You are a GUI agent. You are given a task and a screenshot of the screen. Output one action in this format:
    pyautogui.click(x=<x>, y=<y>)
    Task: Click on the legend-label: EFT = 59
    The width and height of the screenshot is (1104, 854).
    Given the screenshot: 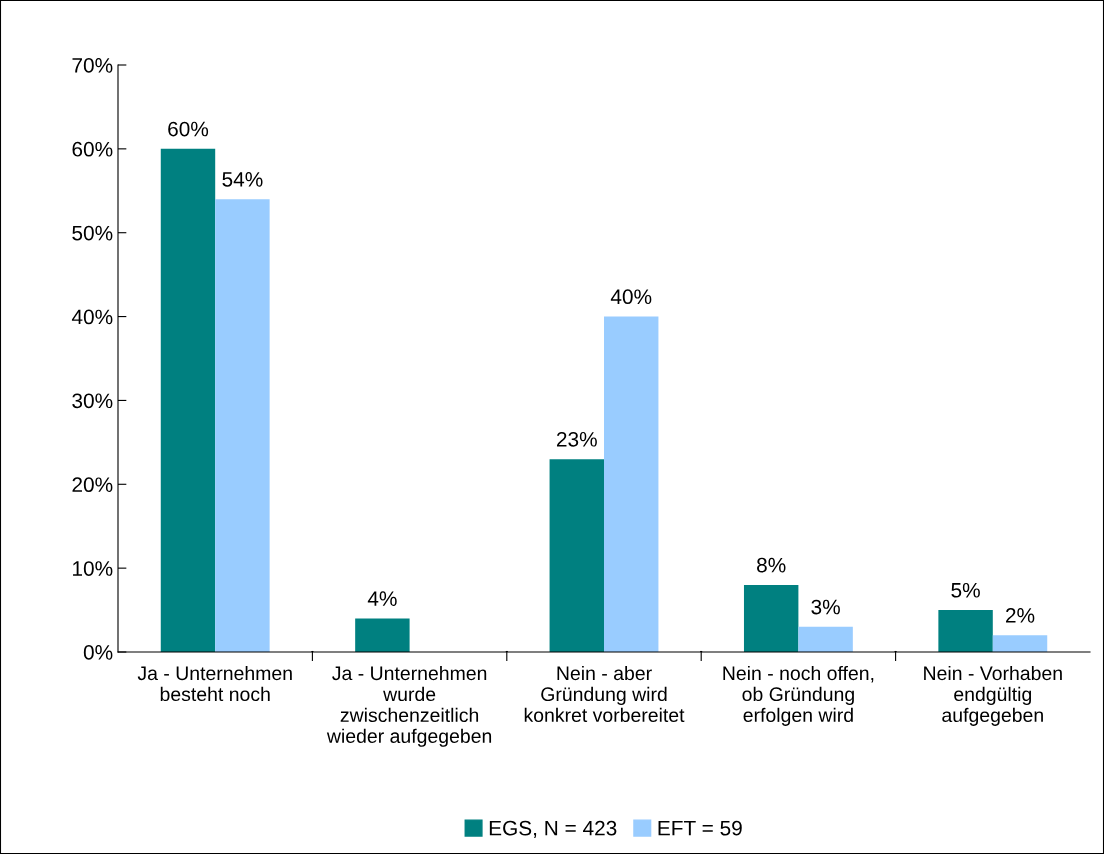 What is the action you would take?
    pyautogui.click(x=700, y=828)
    